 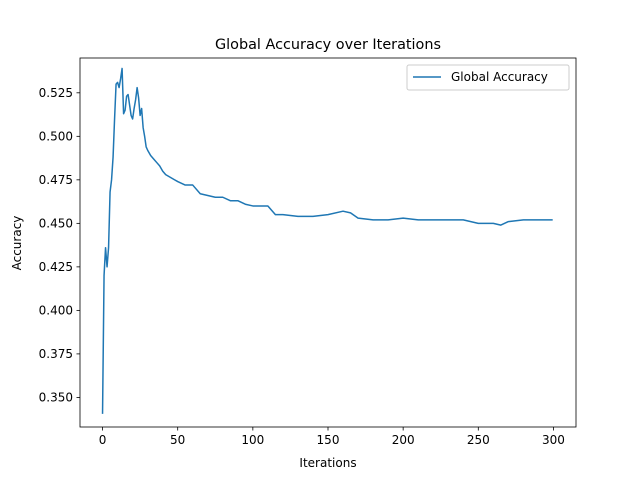 I want to click on y-tick-label-7: 0.525, so click(x=56, y=93).